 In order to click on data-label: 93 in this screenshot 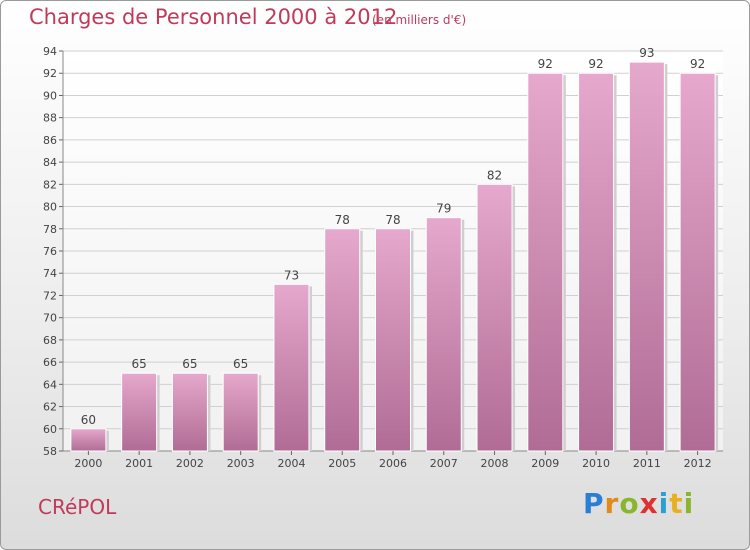, I will do `click(646, 53)`.